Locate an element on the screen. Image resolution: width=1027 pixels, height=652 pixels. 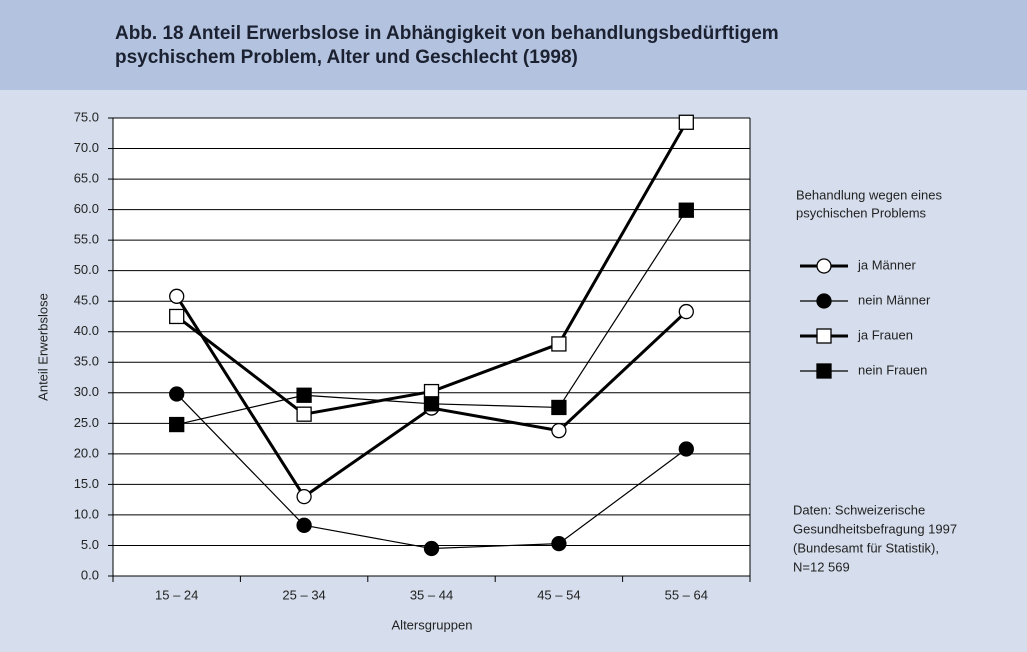
y-tick-label: 60.0 is located at coordinates (86, 208).